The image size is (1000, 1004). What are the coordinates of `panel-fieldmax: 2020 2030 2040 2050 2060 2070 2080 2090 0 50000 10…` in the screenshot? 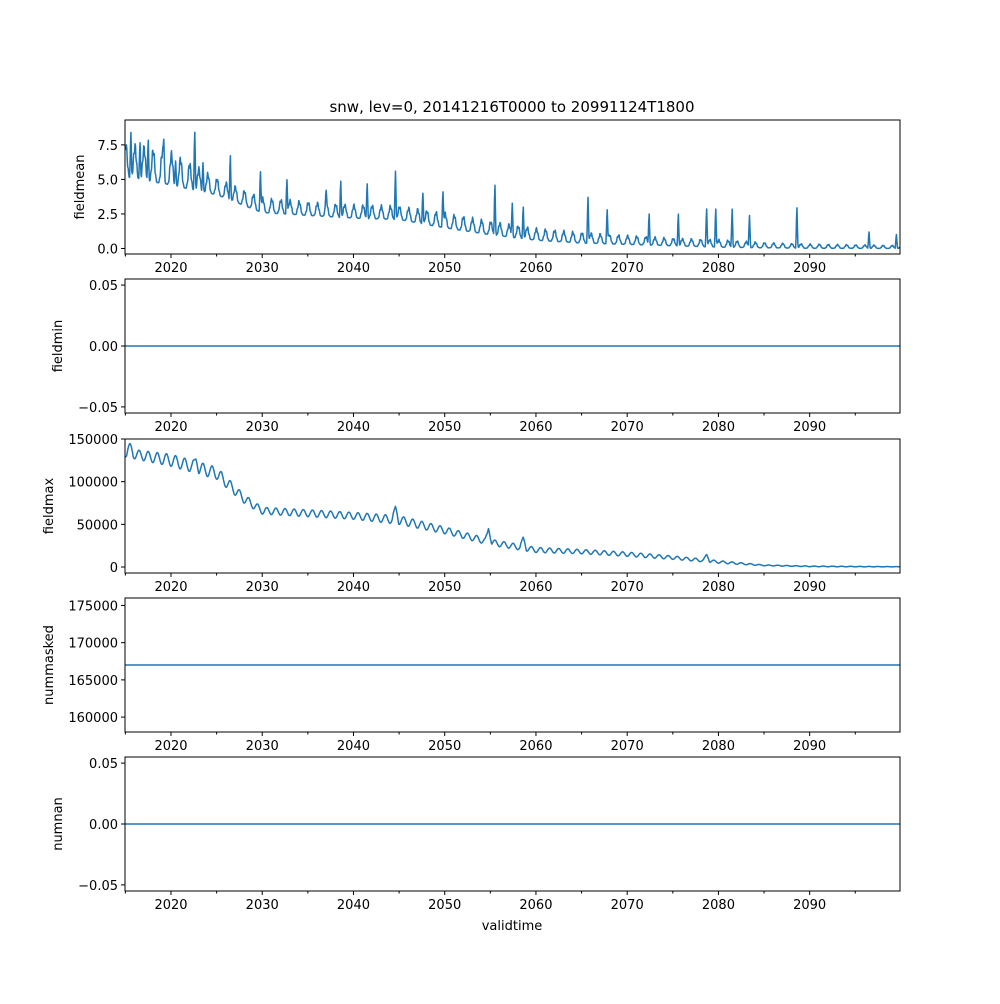 It's located at (471, 514).